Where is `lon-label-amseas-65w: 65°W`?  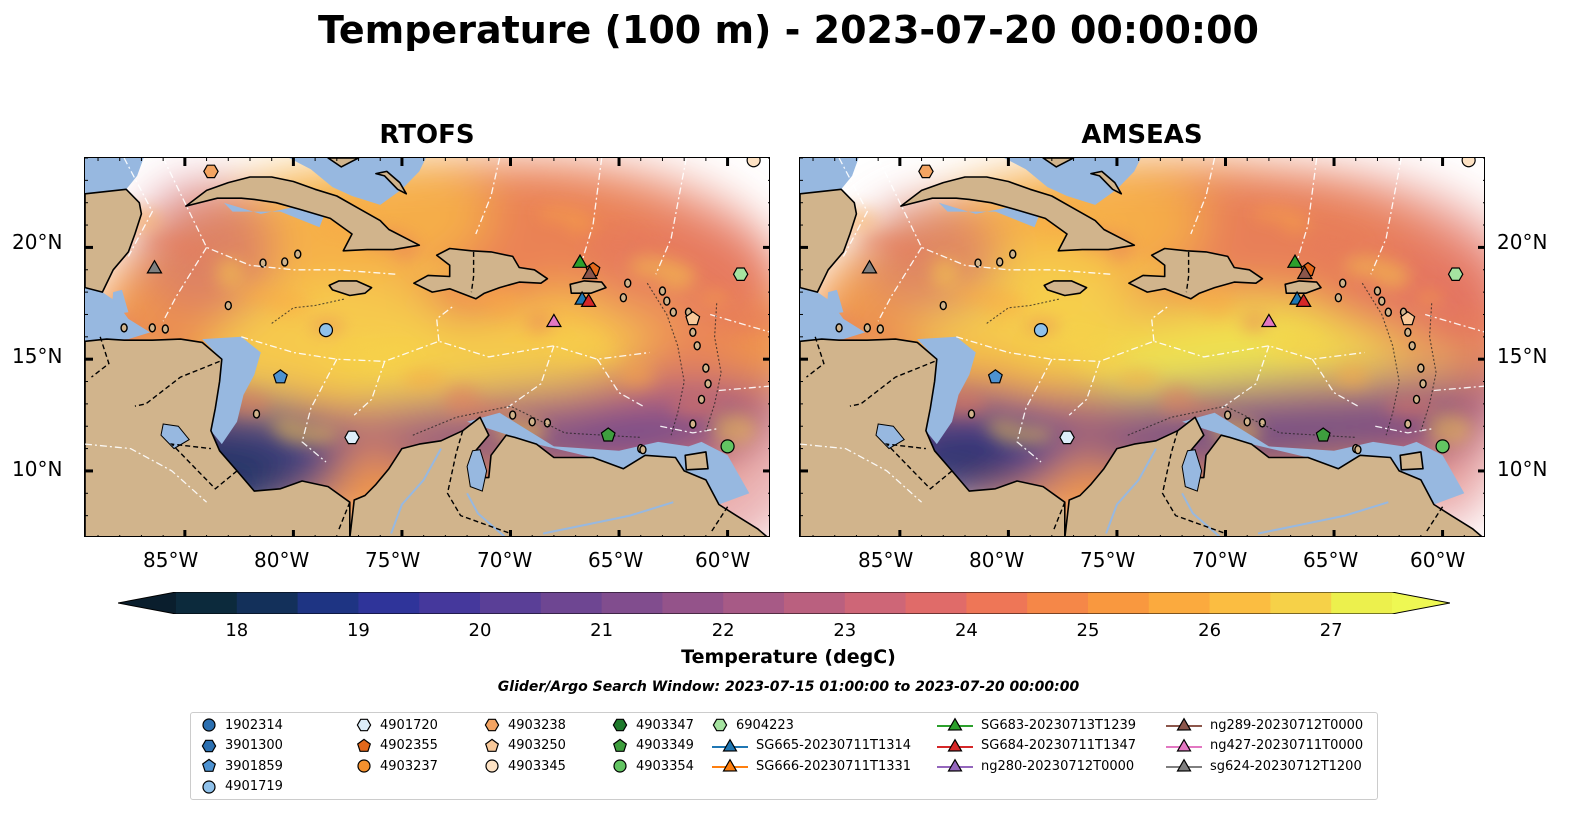
lon-label-amseas-65w: 65°W is located at coordinates (1331, 560).